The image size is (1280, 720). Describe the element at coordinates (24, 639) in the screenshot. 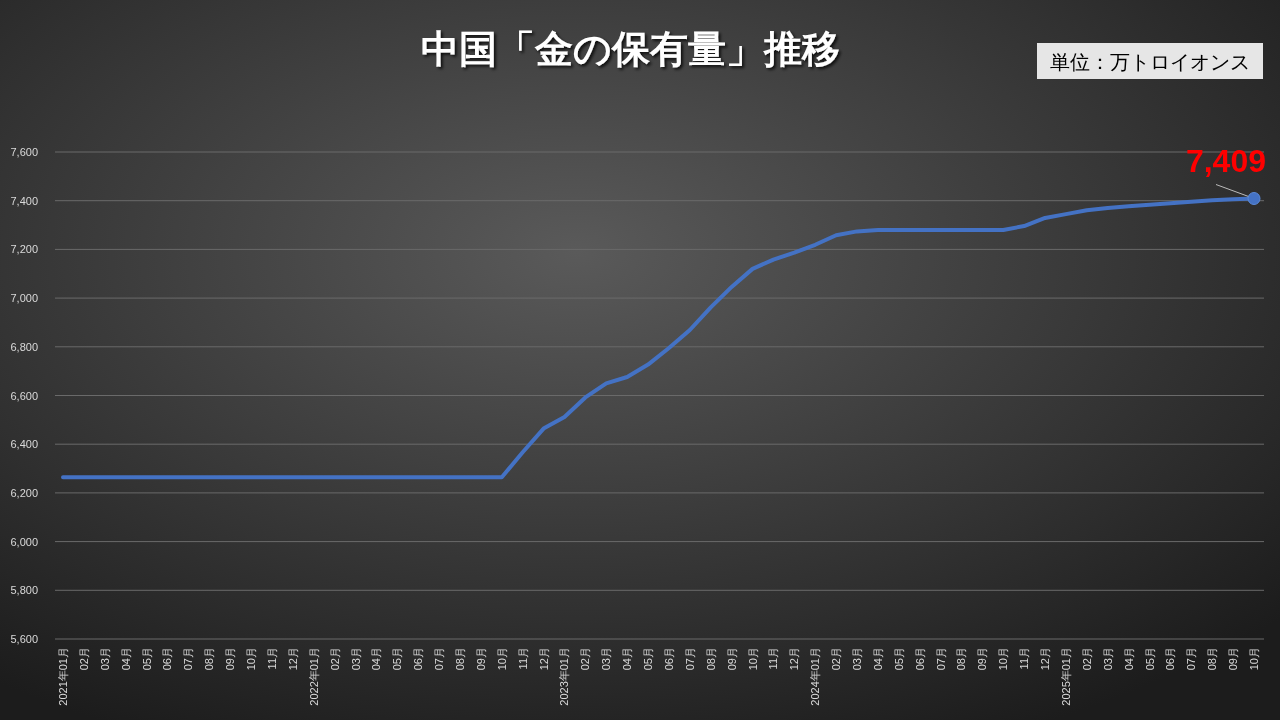

I see `y-tick-label: 5,600` at that location.